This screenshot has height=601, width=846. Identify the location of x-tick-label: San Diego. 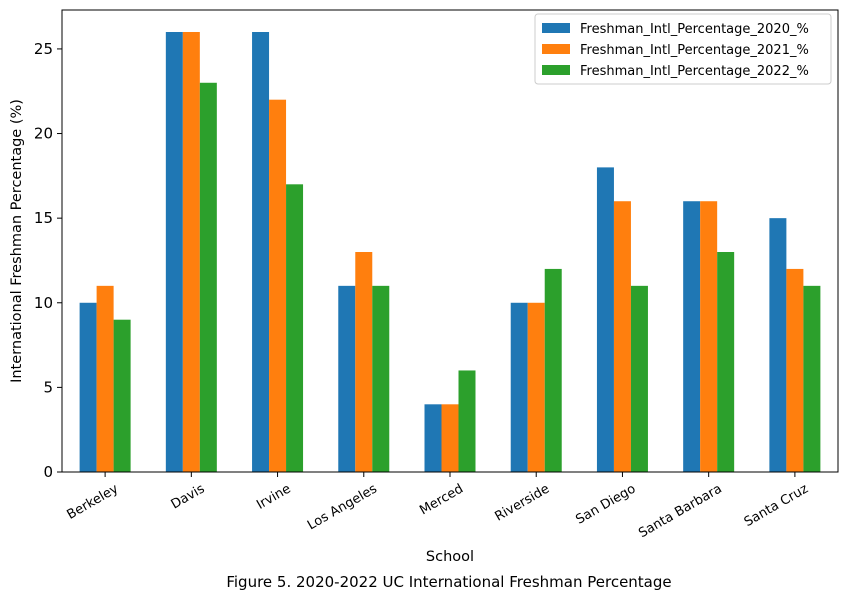
(605, 504).